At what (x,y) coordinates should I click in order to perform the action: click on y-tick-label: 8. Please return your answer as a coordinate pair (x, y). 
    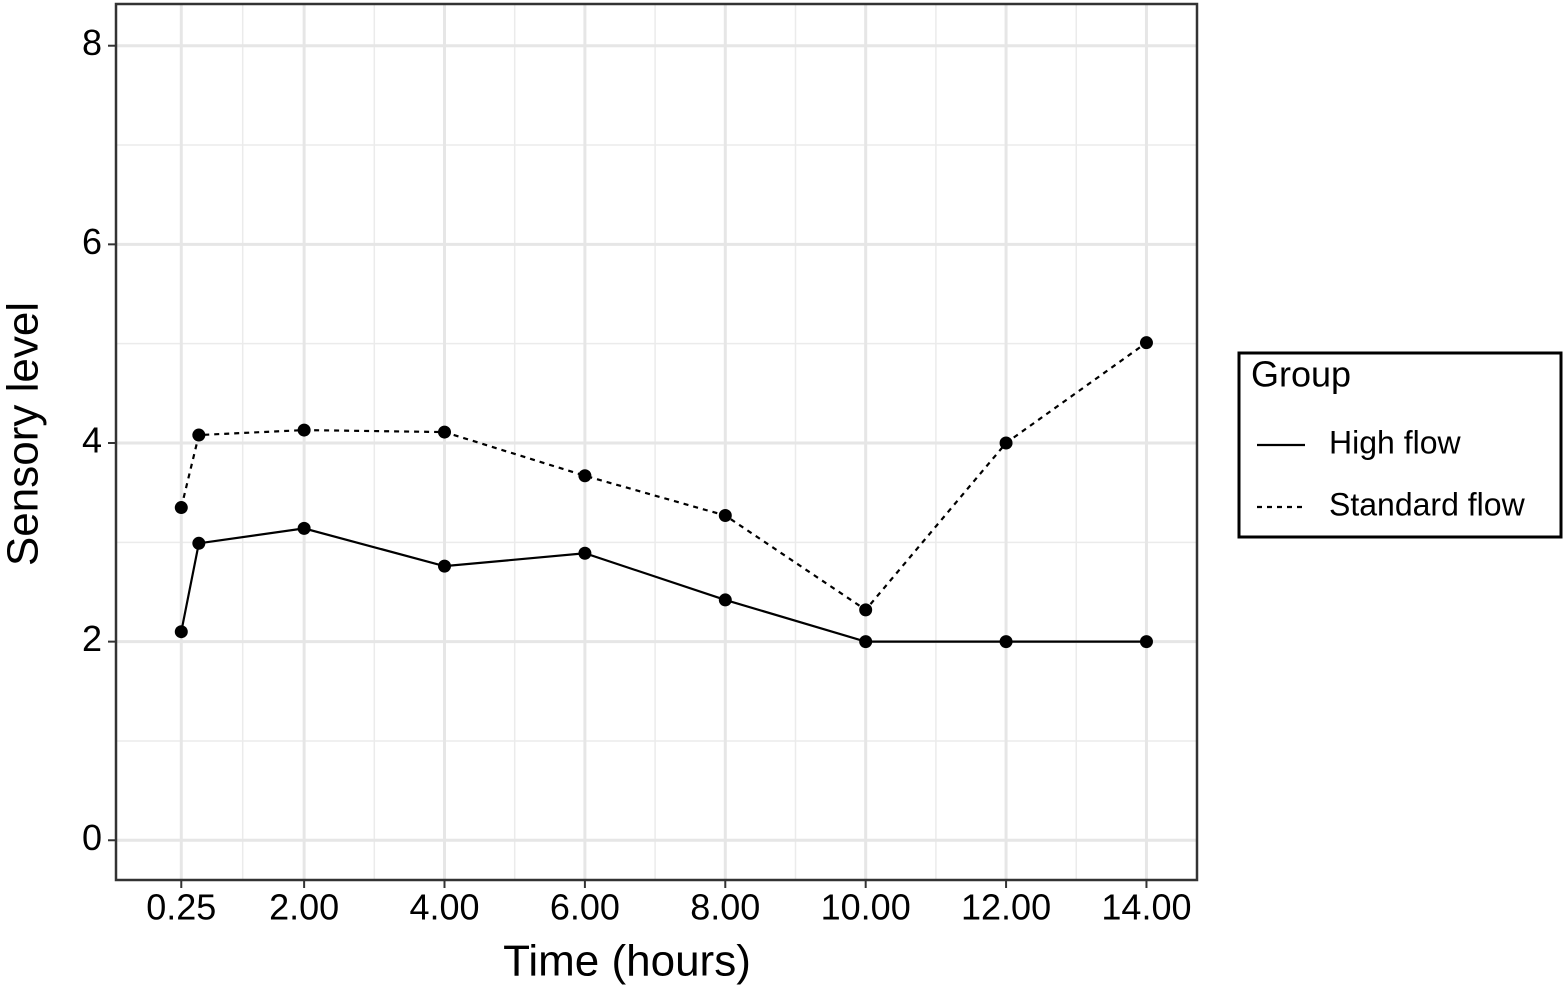
    Looking at the image, I should click on (92, 42).